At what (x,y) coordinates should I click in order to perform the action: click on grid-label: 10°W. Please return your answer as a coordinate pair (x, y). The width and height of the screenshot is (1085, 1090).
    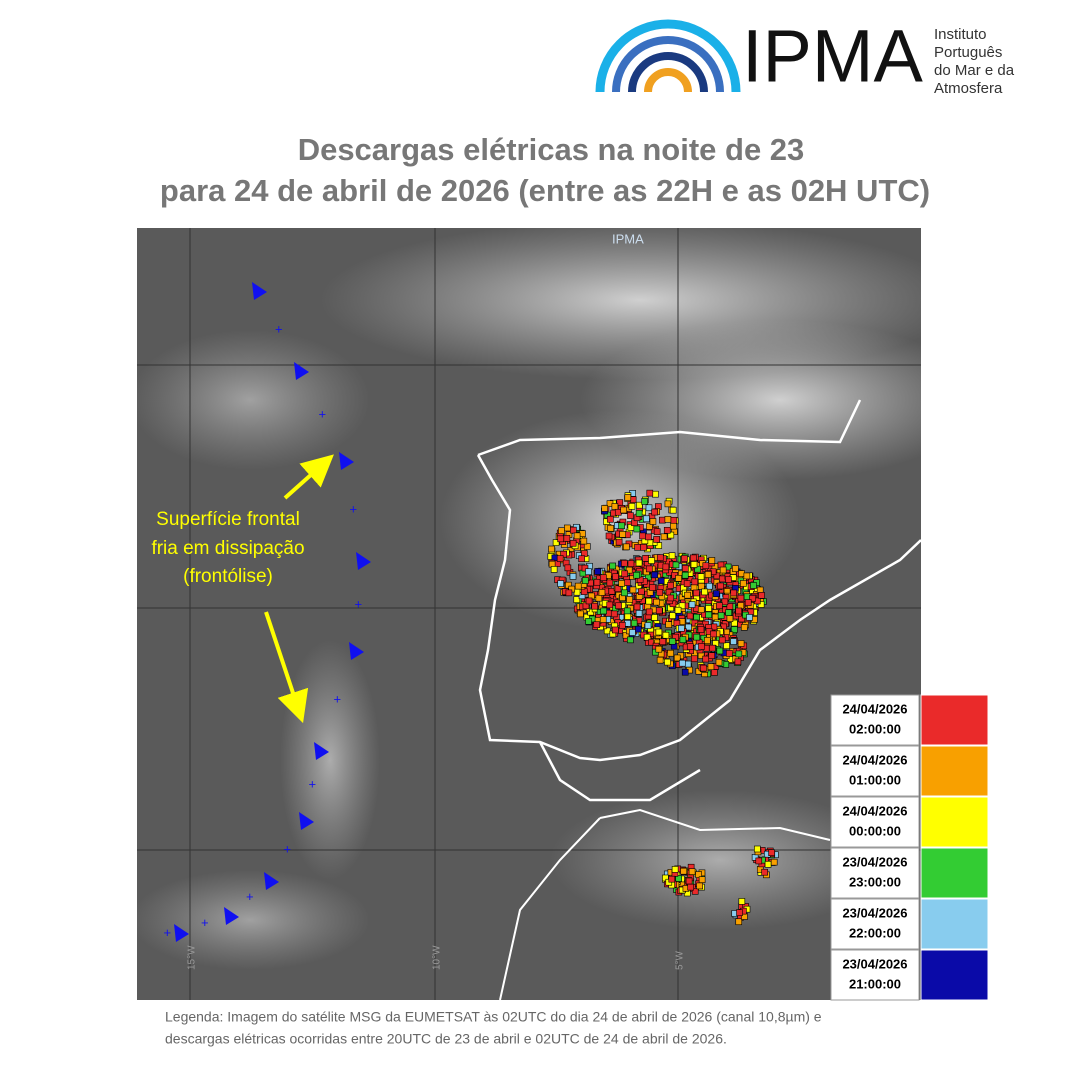
    Looking at the image, I should click on (437, 957).